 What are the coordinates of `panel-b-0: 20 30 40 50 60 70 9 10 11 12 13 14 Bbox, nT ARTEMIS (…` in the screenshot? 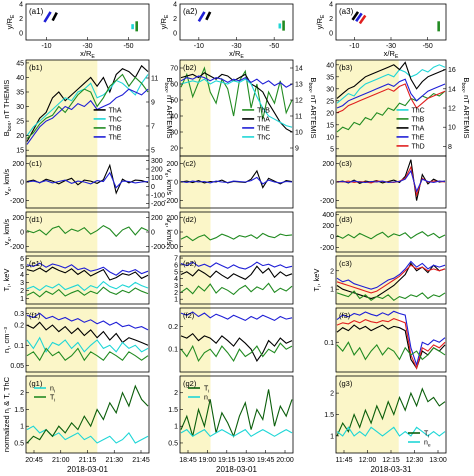 It's located at (244, 108).